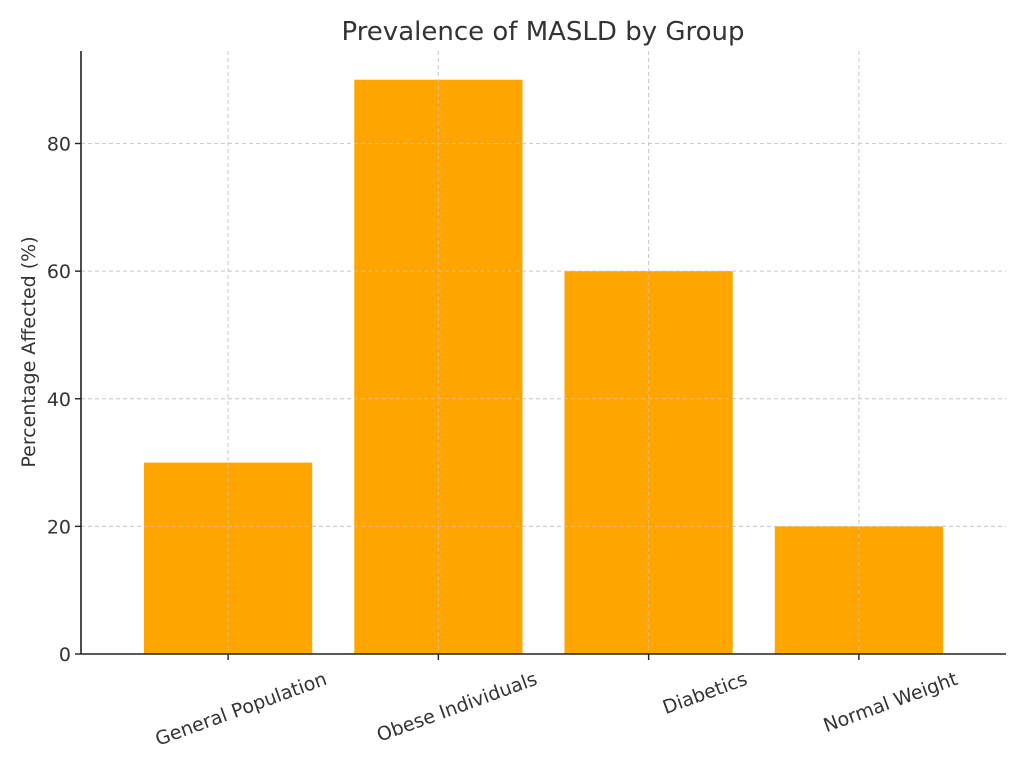 This screenshot has height=768, width=1024. Describe the element at coordinates (240, 709) in the screenshot. I see `x-tick-label: General Population` at that location.